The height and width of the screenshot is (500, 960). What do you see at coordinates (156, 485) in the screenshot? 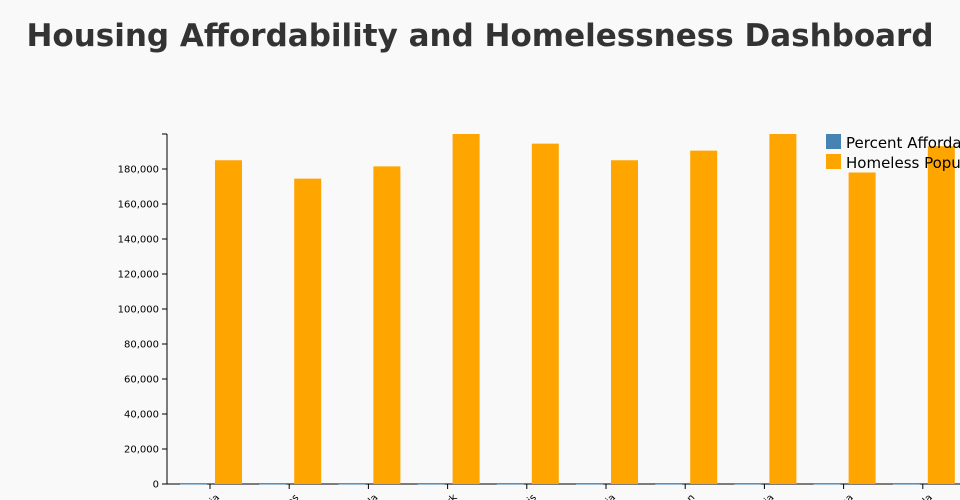
I see `y-tick-label: 0` at bounding box center [156, 485].